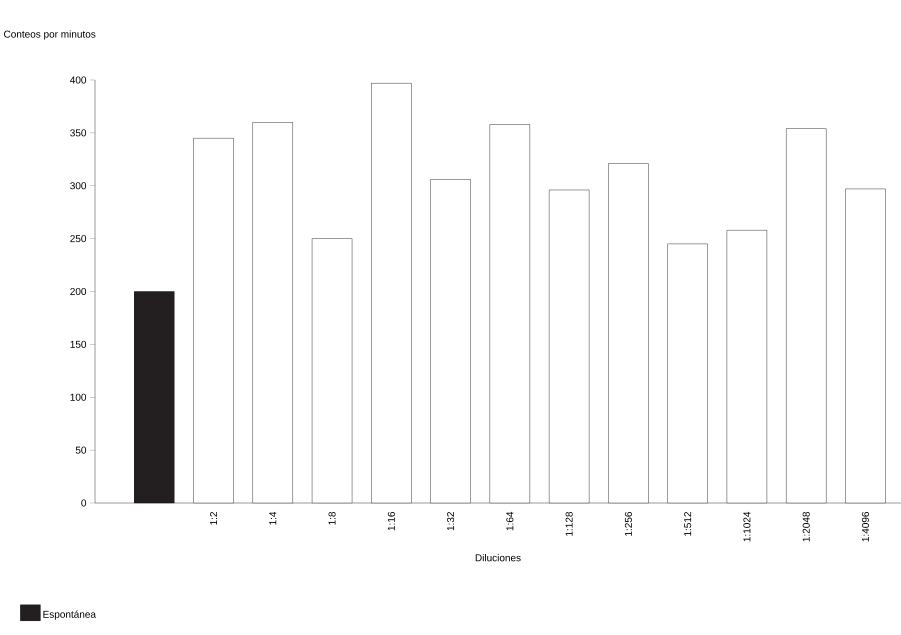 This screenshot has height=635, width=901. What do you see at coordinates (510, 521) in the screenshot?
I see `x-tick-label: 1:64` at bounding box center [510, 521].